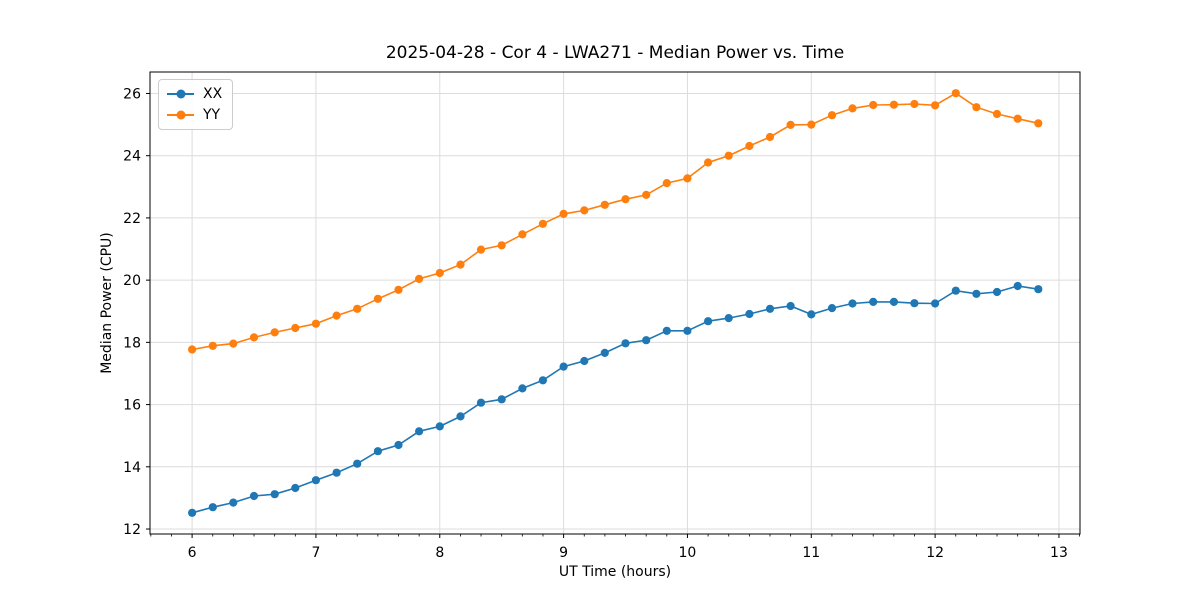 This screenshot has height=600, width=1200. I want to click on x-axis-label: UT Time (hours), so click(615, 572).